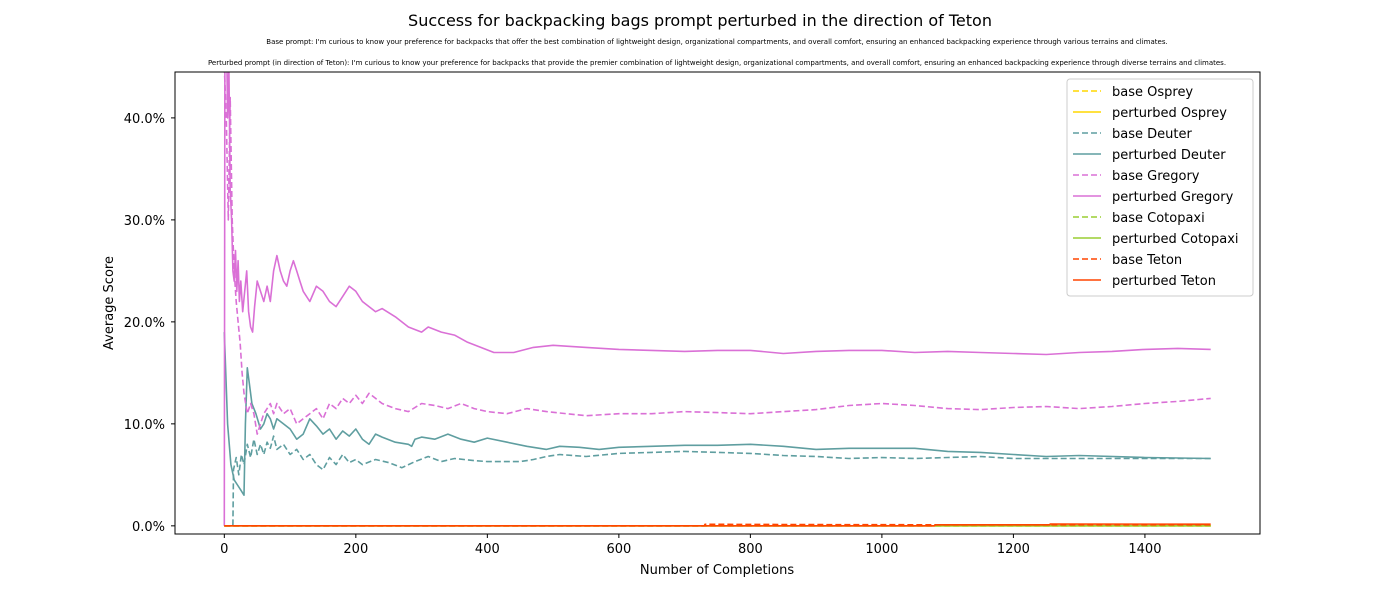 The width and height of the screenshot is (1400, 600). Describe the element at coordinates (717, 570) in the screenshot. I see `x-axis-label: Number of Completions` at that location.